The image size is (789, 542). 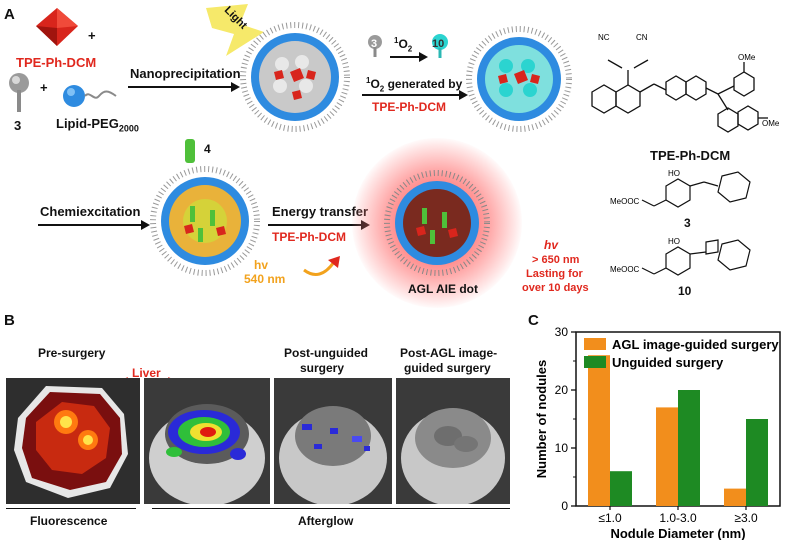 What do you see at coordinates (556, 260) in the screenshot?
I see `emission-line-1: > 650 nm` at bounding box center [556, 260].